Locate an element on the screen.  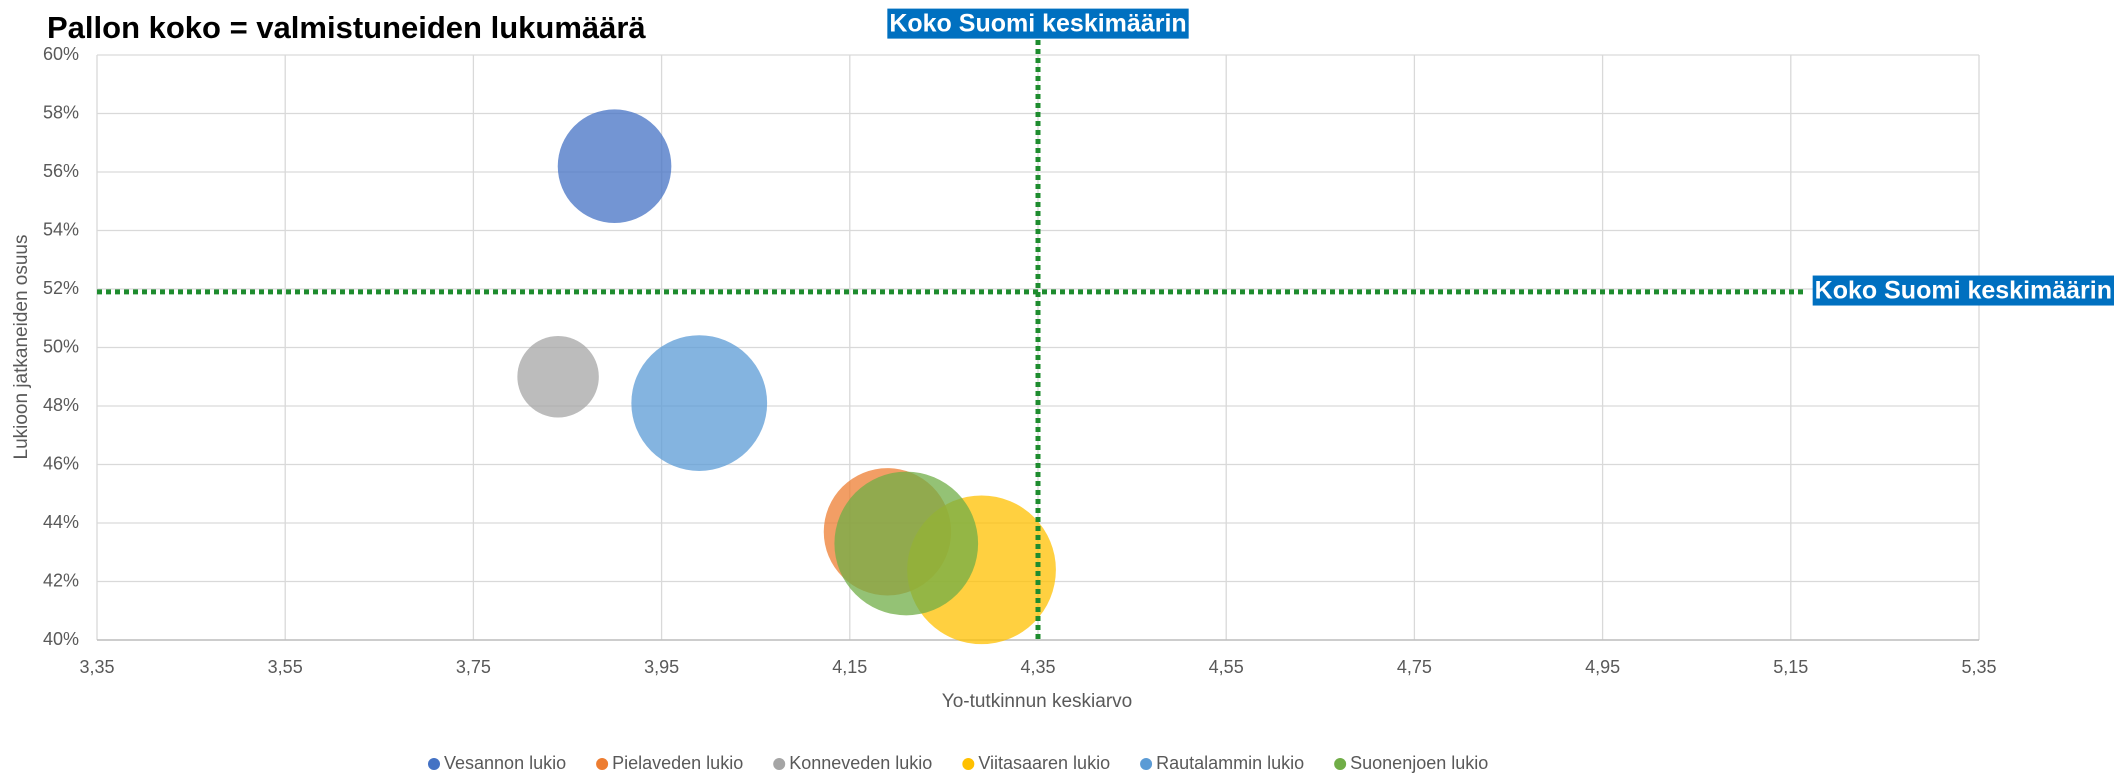
y-tick-label: 44% is located at coordinates (61, 522).